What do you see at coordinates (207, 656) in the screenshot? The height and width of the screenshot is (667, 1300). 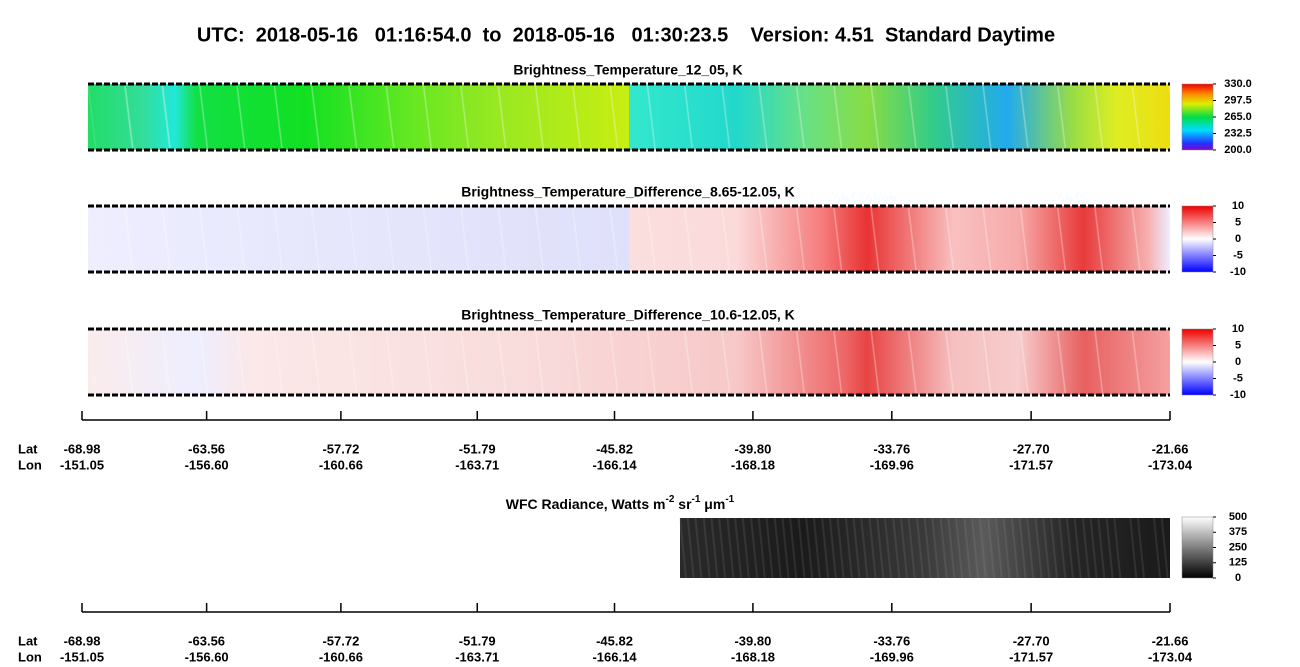 I see `lon-tick-label: -156.60` at bounding box center [207, 656].